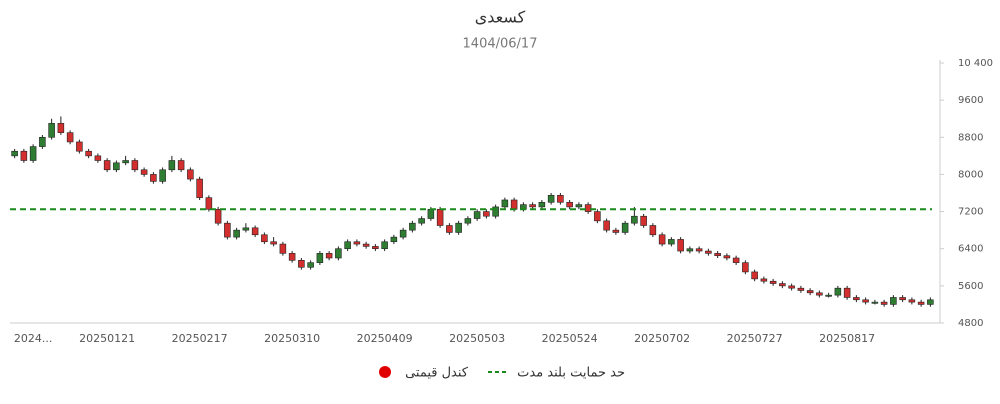 This screenshot has height=404, width=1000. Describe the element at coordinates (437, 373) in the screenshot. I see `legend-candle-label: کندل قیمتی` at that location.